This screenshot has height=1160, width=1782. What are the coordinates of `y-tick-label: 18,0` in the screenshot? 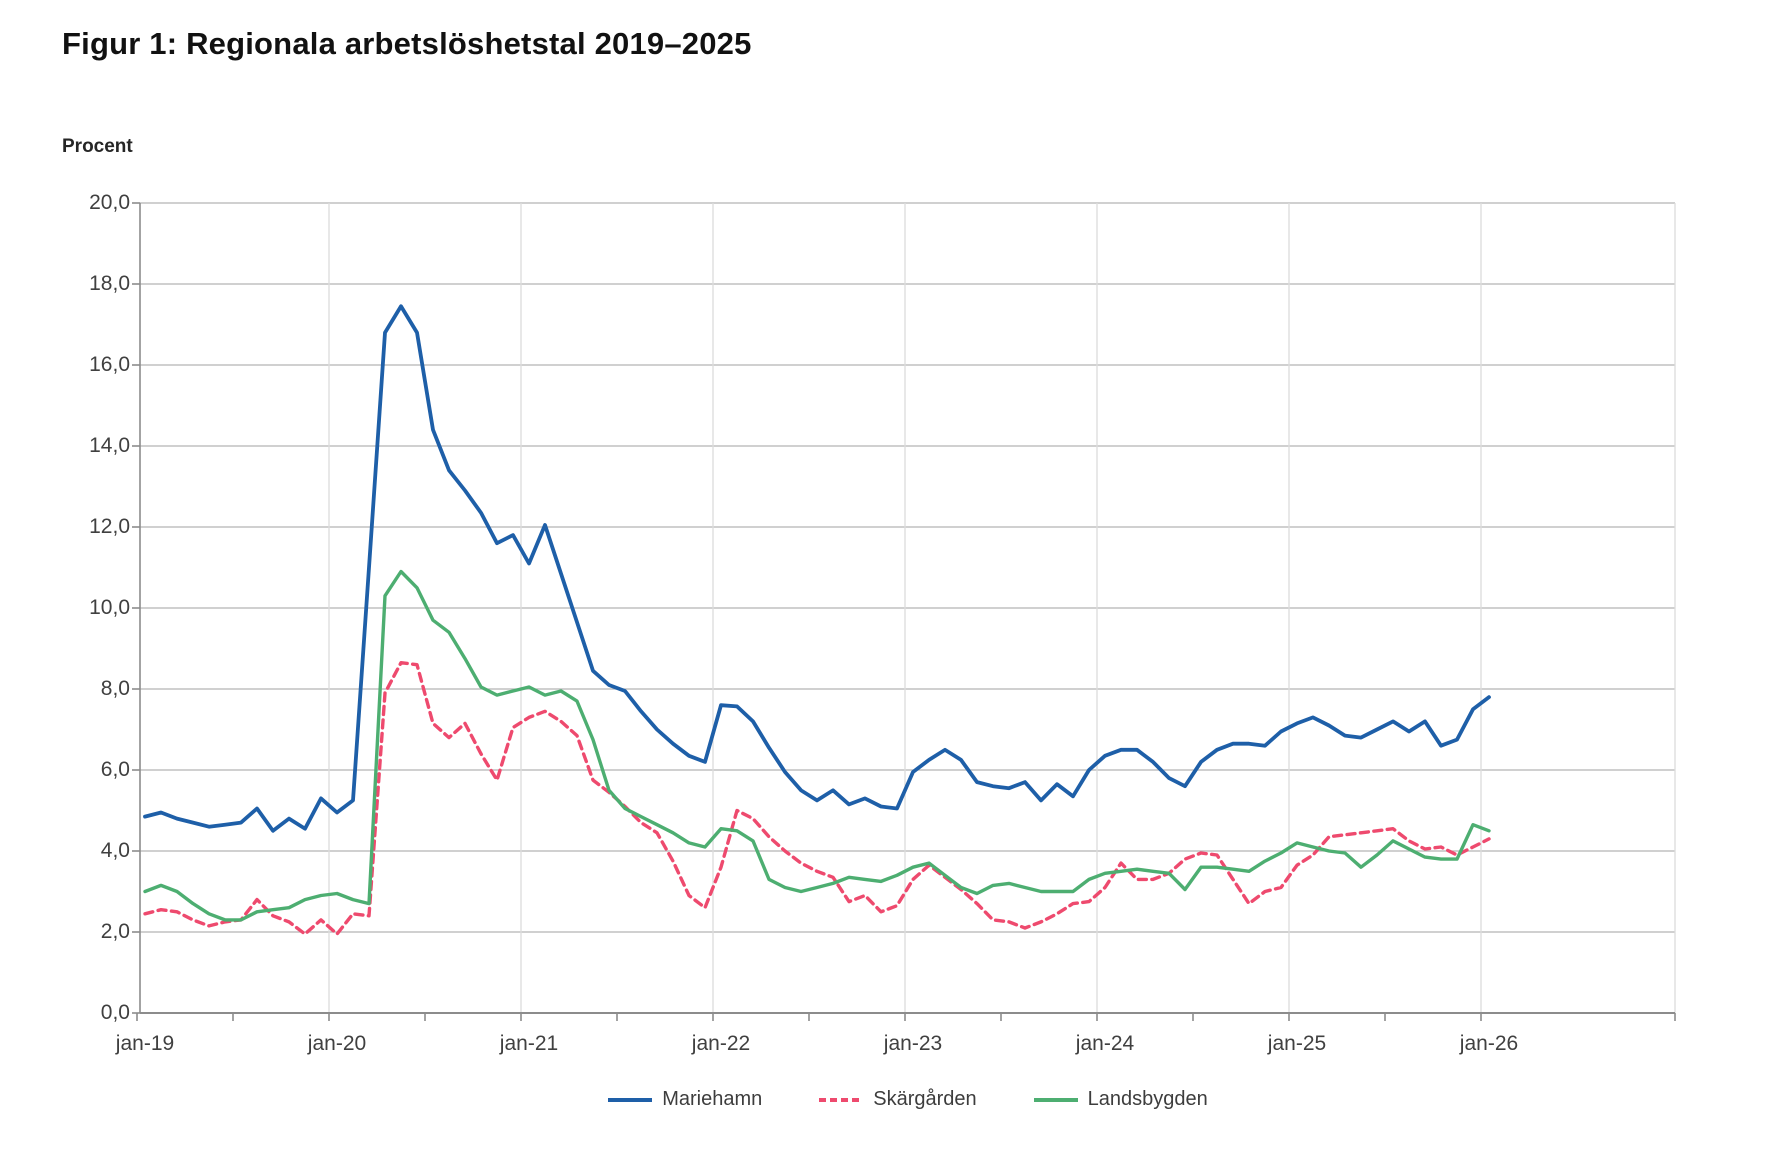 It's located at (109, 283).